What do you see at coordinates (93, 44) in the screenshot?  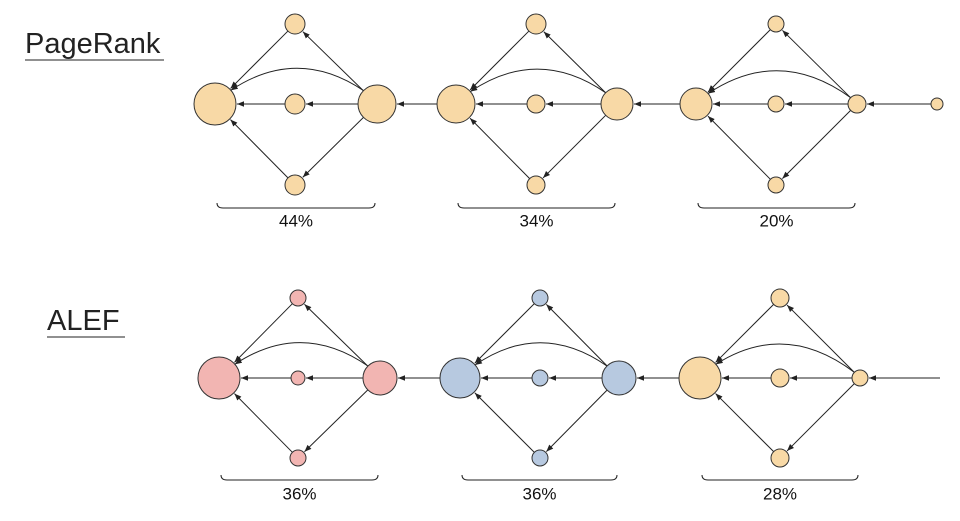 I see `row-label: PageRank` at bounding box center [93, 44].